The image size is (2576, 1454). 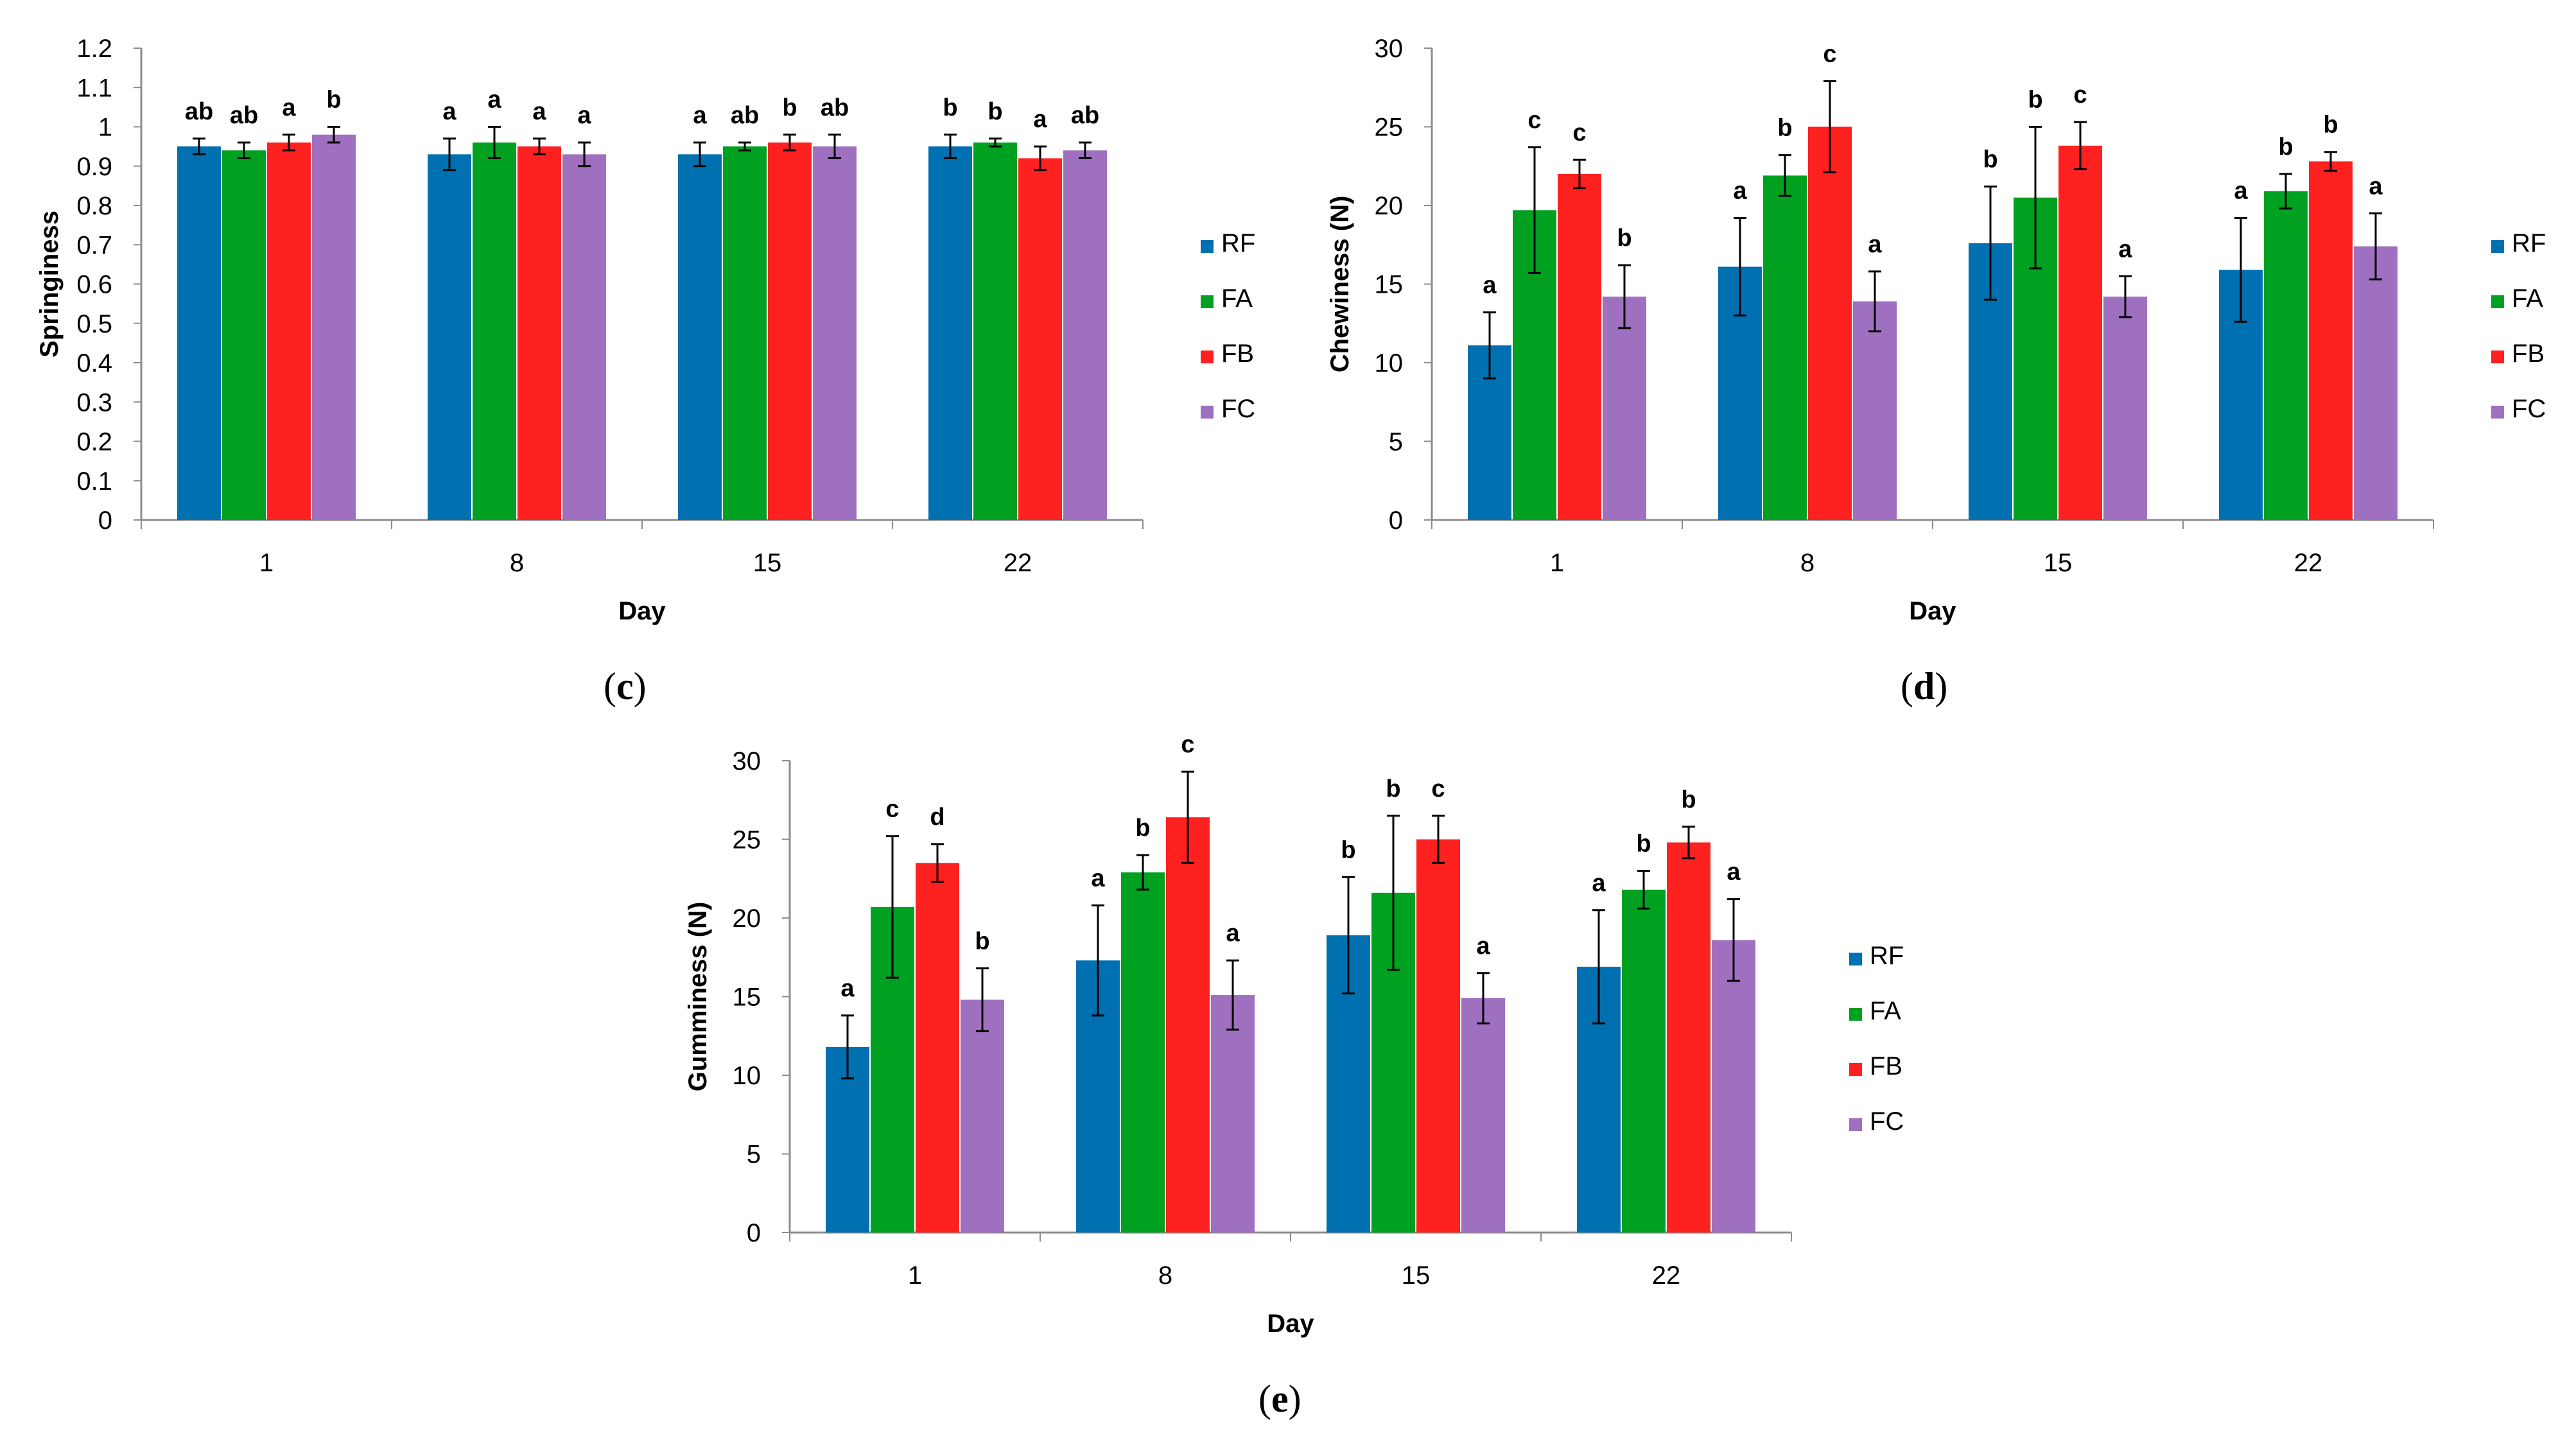 What do you see at coordinates (1389, 49) in the screenshot?
I see `y-tick-label: 30` at bounding box center [1389, 49].